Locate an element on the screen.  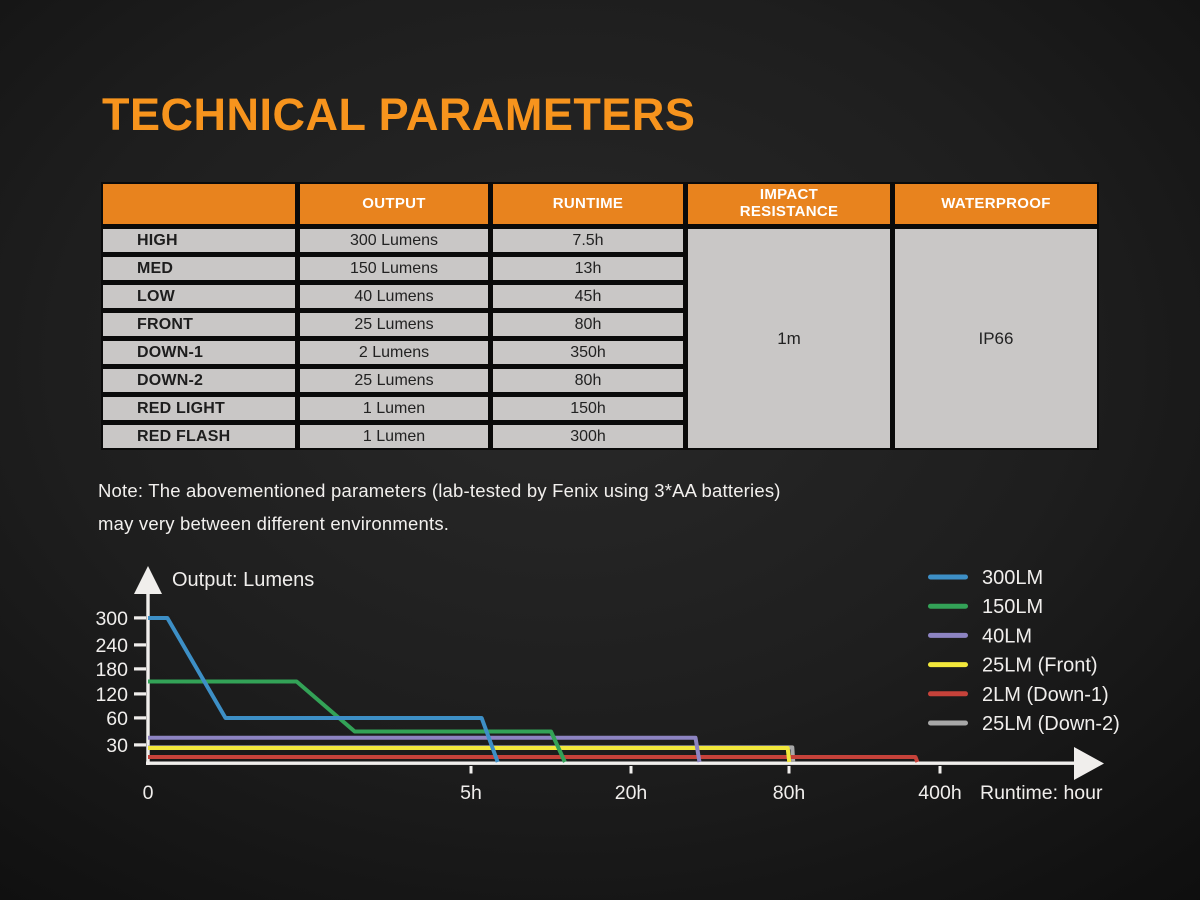
table-header-cell: RUNTIME is located at coordinates (588, 204).